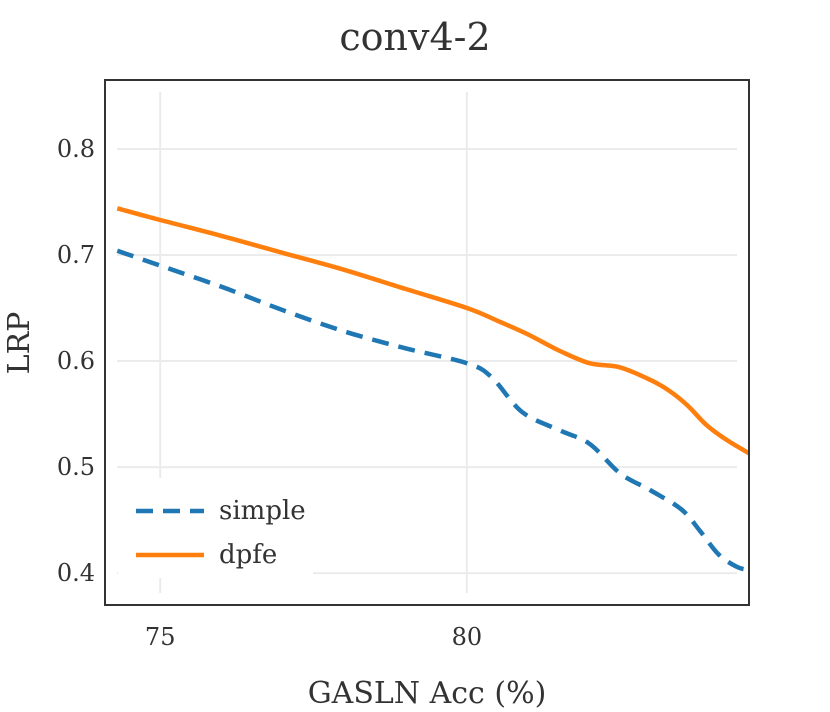  I want to click on chart-title: conv4-2, so click(414, 37).